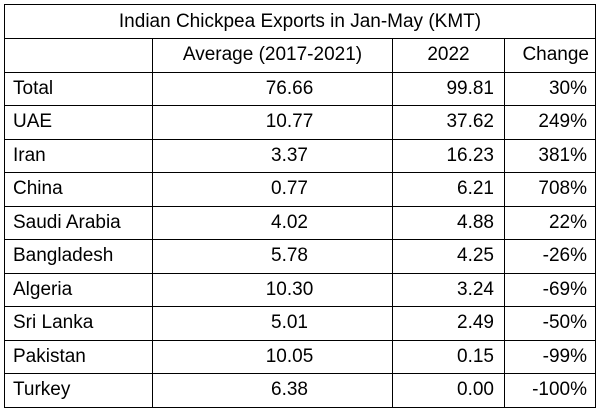 The width and height of the screenshot is (600, 408). What do you see at coordinates (448, 222) in the screenshot?
I see `year-2022-cell: 4.88` at bounding box center [448, 222].